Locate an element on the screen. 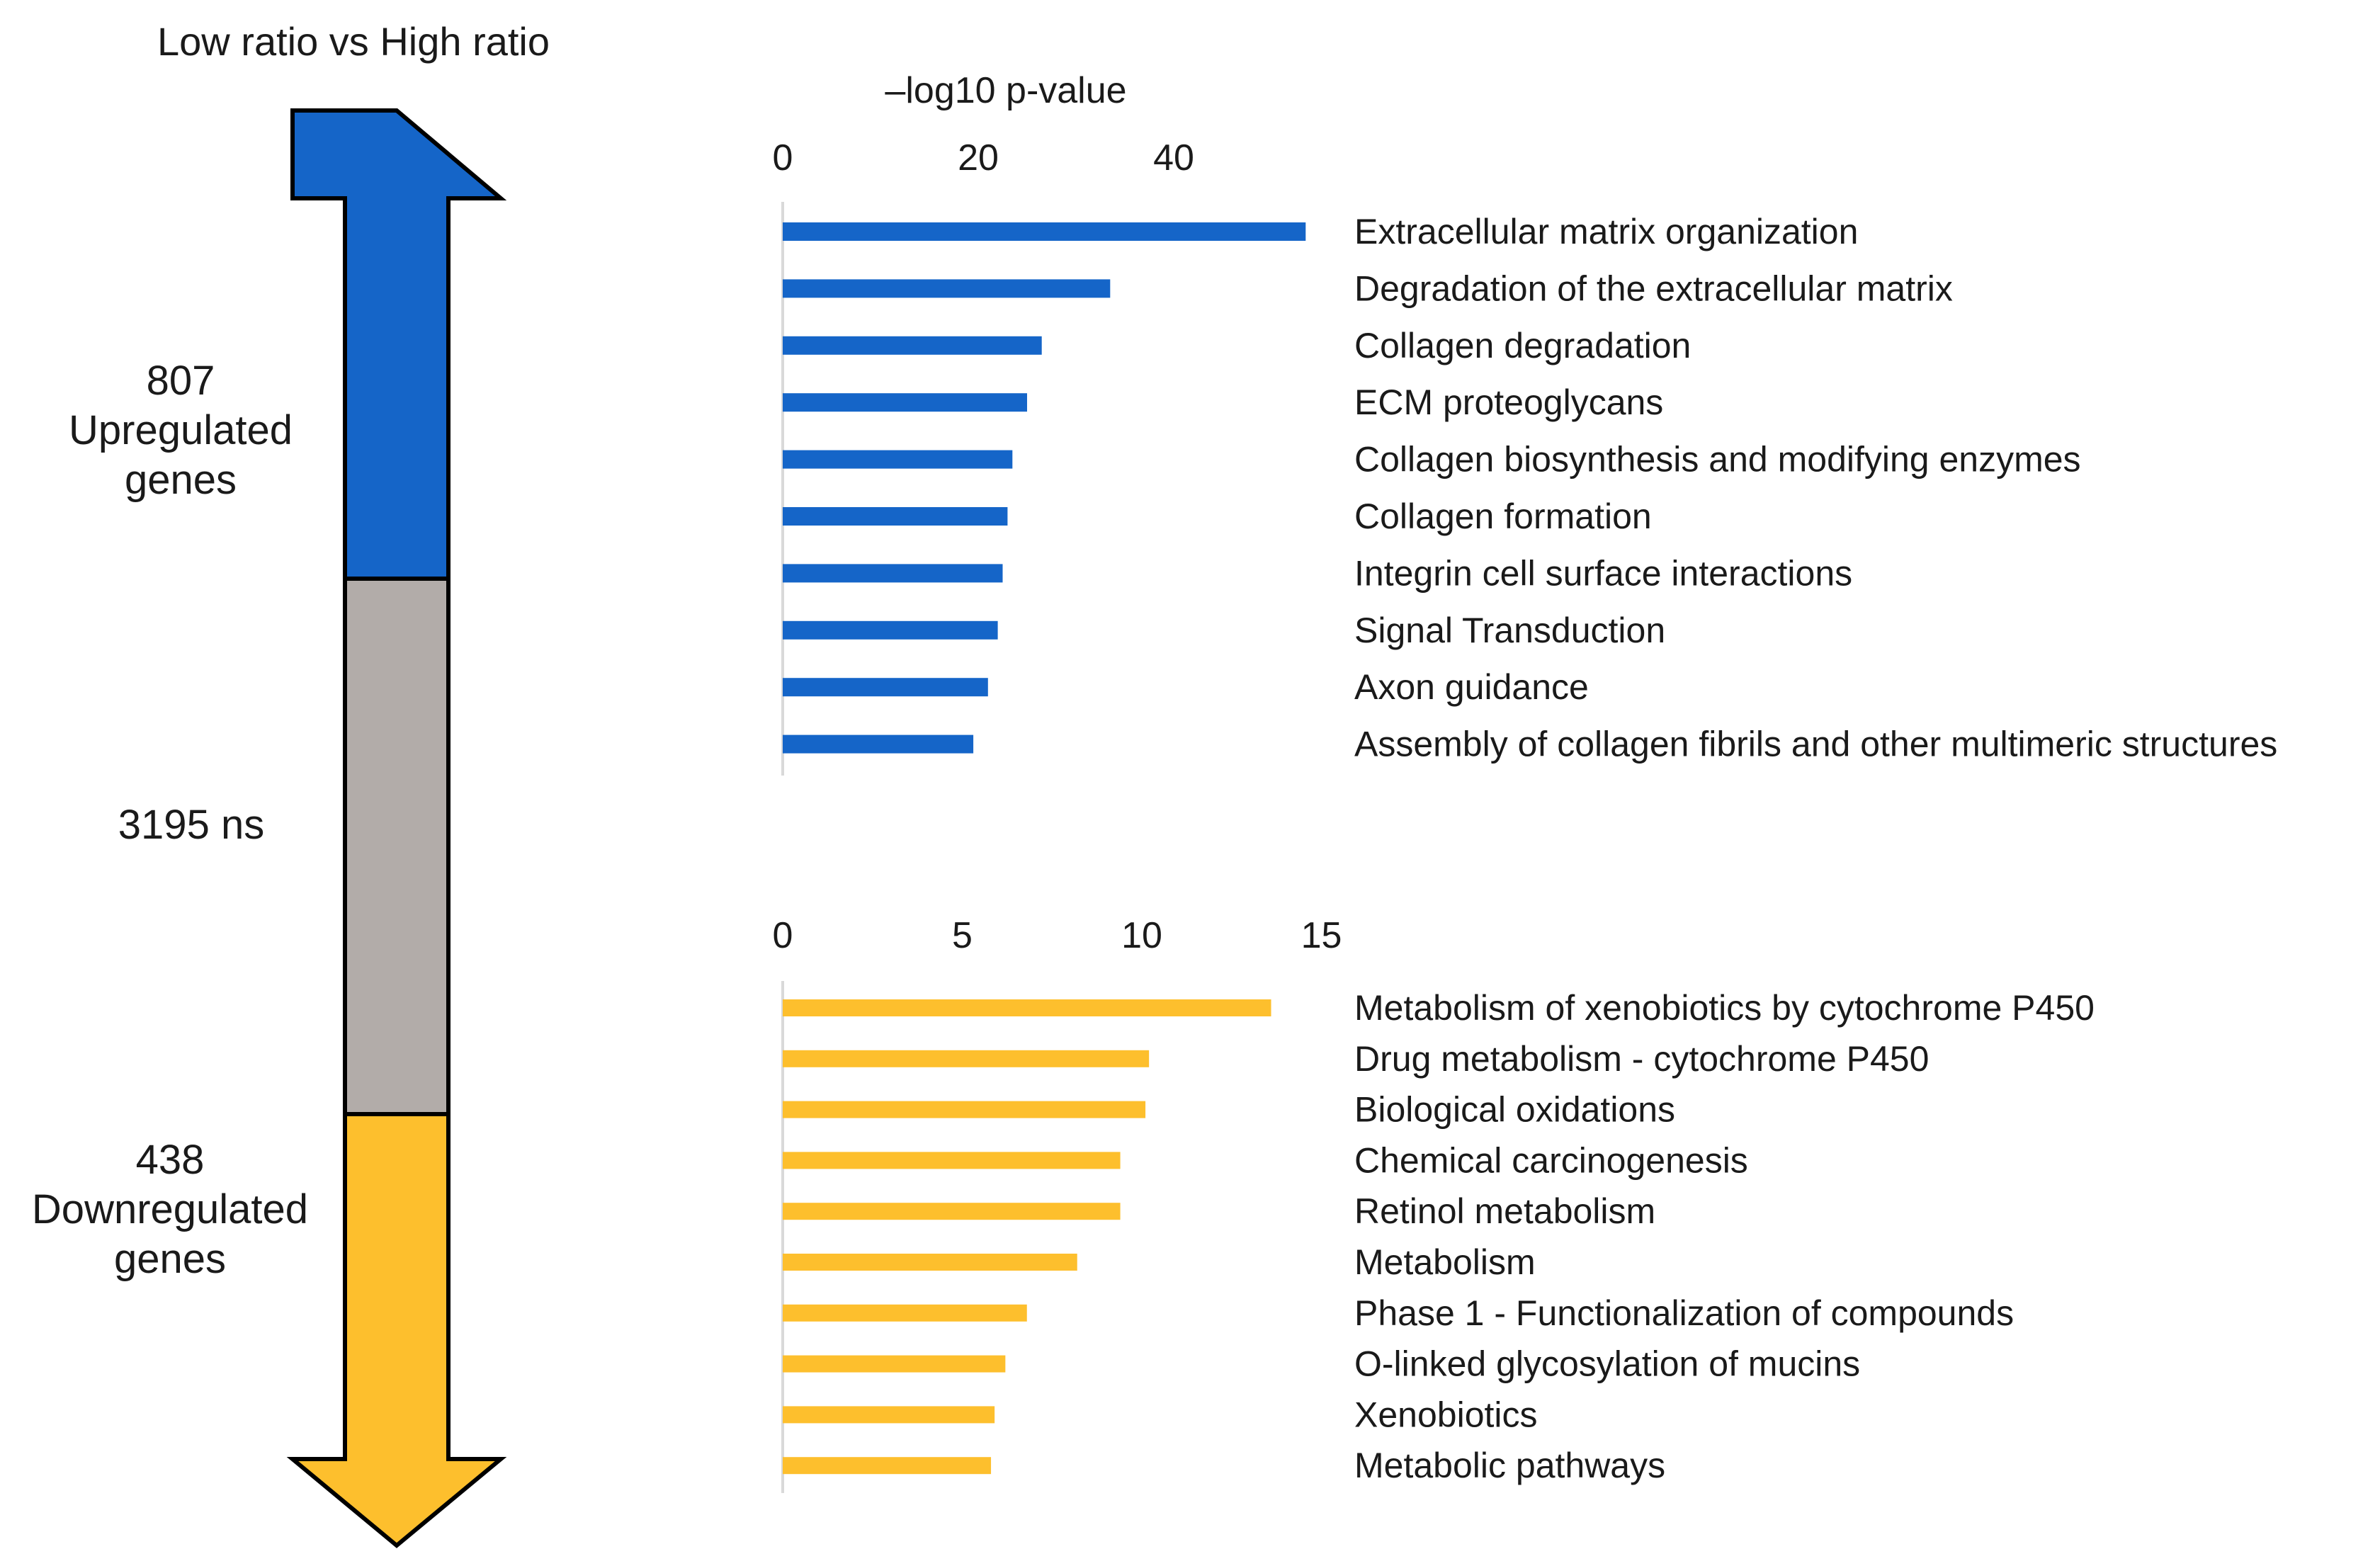 The height and width of the screenshot is (1566, 2380). chart-down-category-label: Metabolic pathways is located at coordinates (1509, 1465).